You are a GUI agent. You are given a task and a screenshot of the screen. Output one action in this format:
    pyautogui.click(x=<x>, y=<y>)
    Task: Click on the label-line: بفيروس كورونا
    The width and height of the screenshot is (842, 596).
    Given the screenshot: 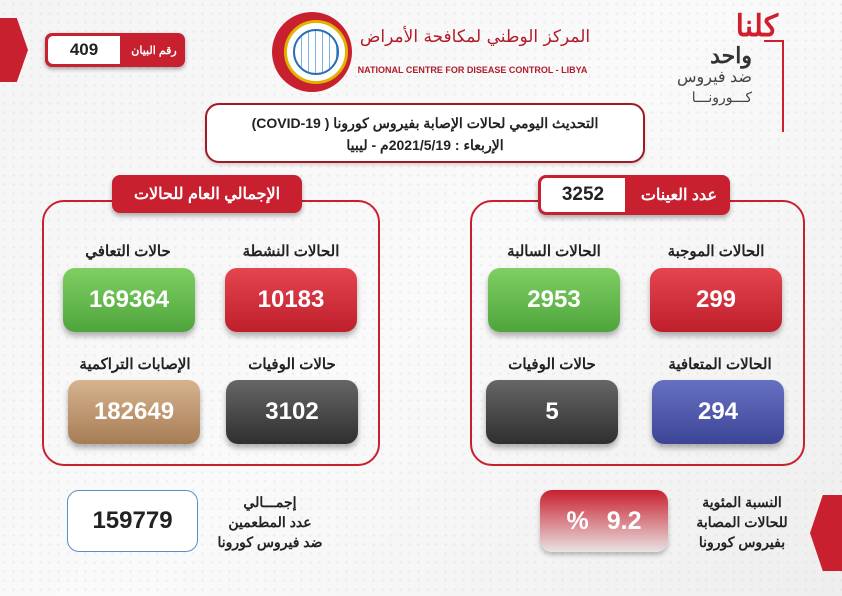 What is the action you would take?
    pyautogui.click(x=742, y=542)
    